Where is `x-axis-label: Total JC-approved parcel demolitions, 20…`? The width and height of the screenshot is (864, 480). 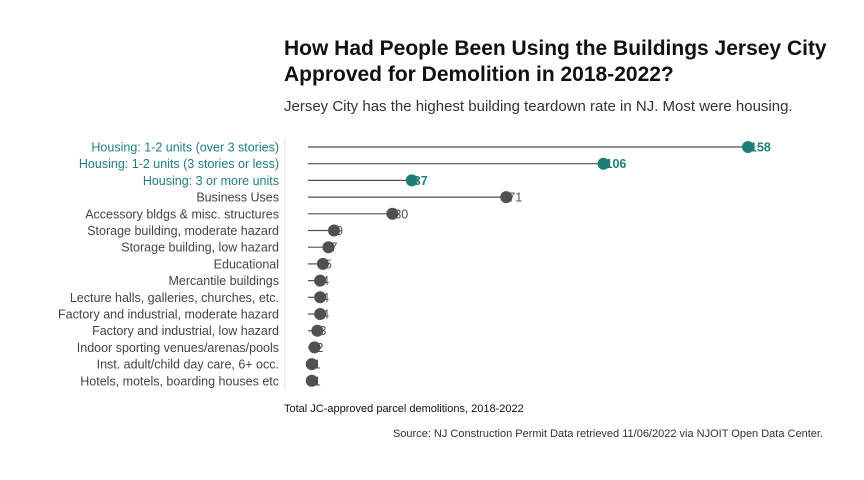 x-axis-label: Total JC-approved parcel demolitions, 20… is located at coordinates (404, 409).